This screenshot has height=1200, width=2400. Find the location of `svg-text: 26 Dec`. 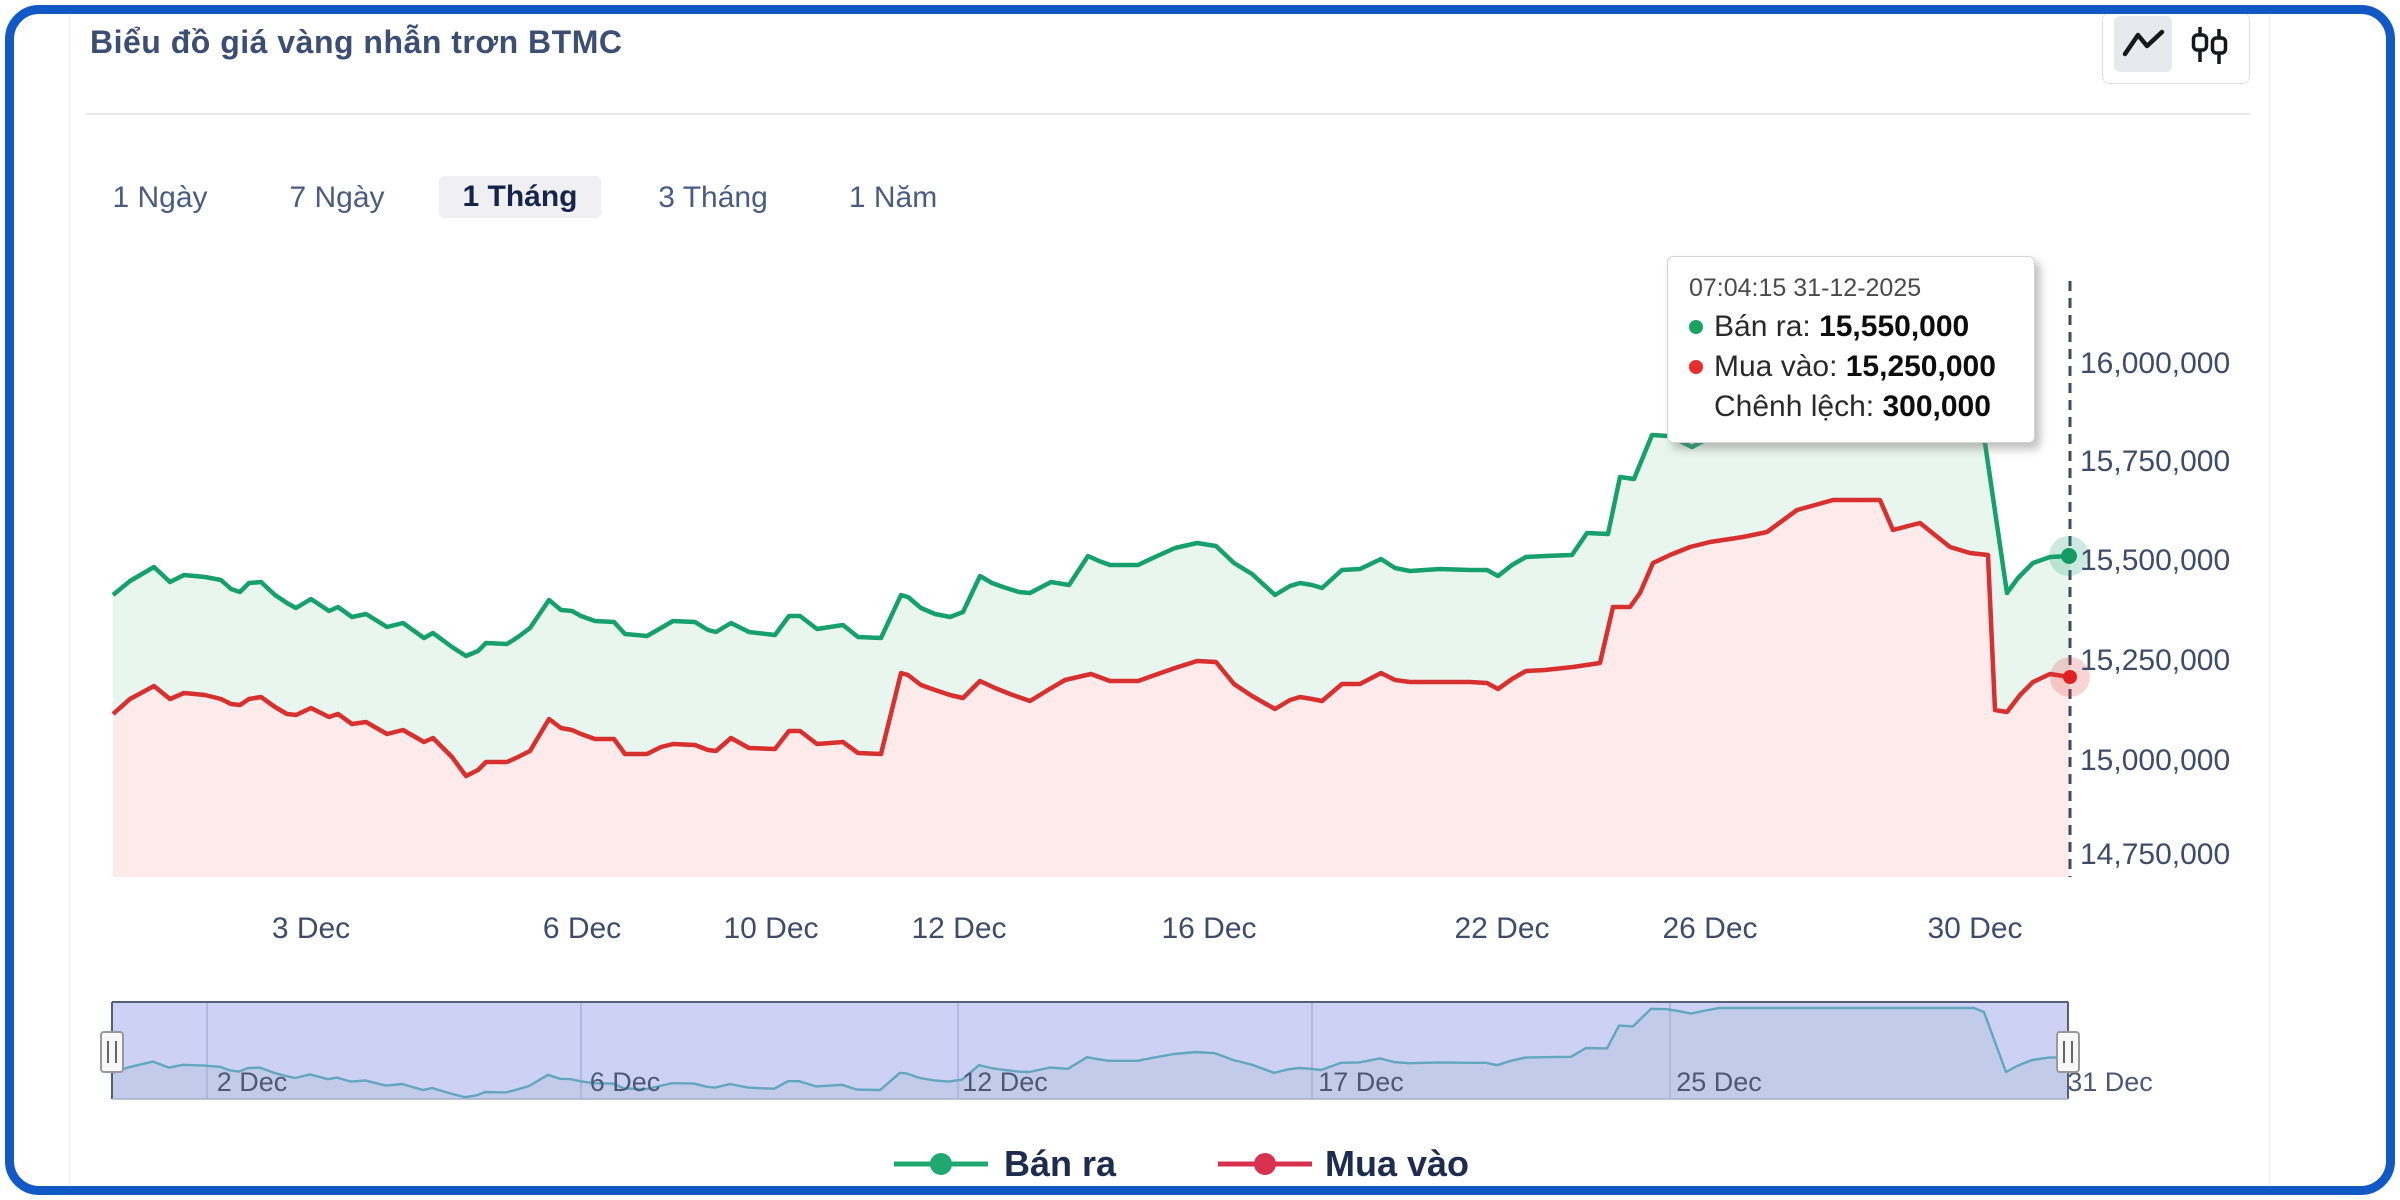

svg-text: 26 Dec is located at coordinates (1709, 928).